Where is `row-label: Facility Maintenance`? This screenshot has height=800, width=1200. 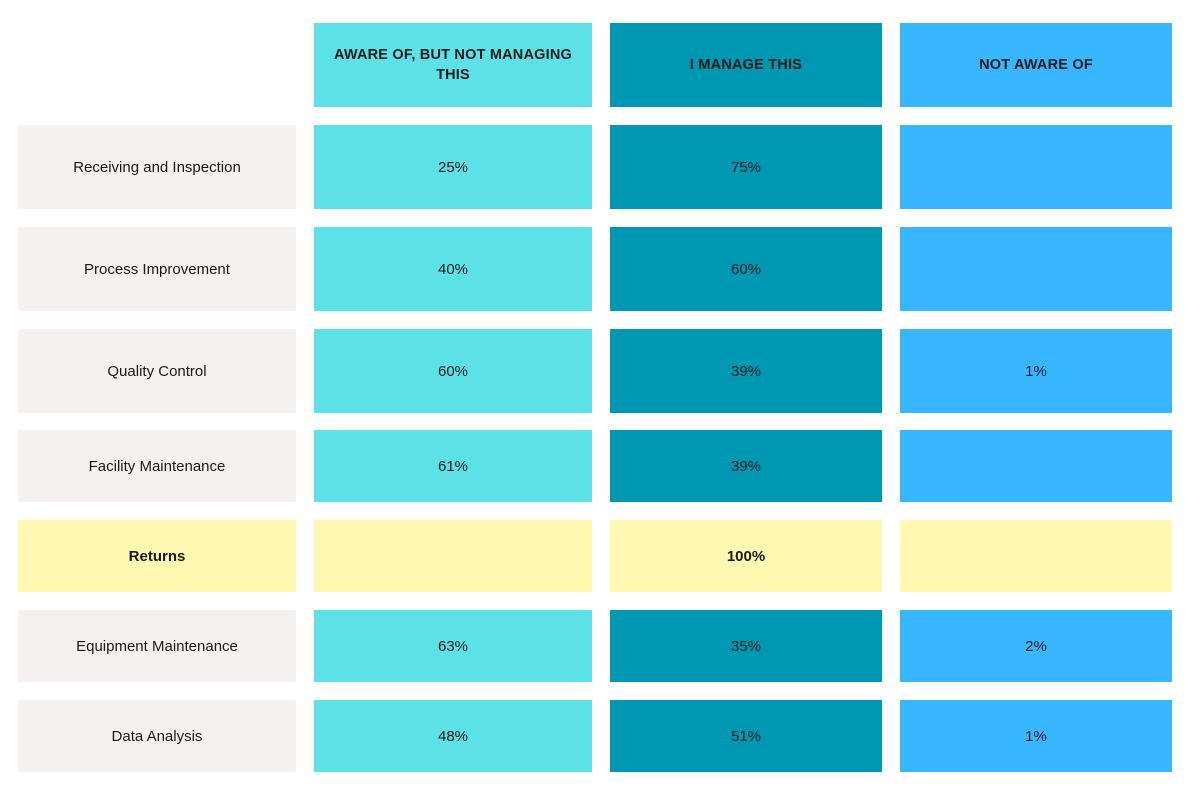 row-label: Facility Maintenance is located at coordinates (157, 466).